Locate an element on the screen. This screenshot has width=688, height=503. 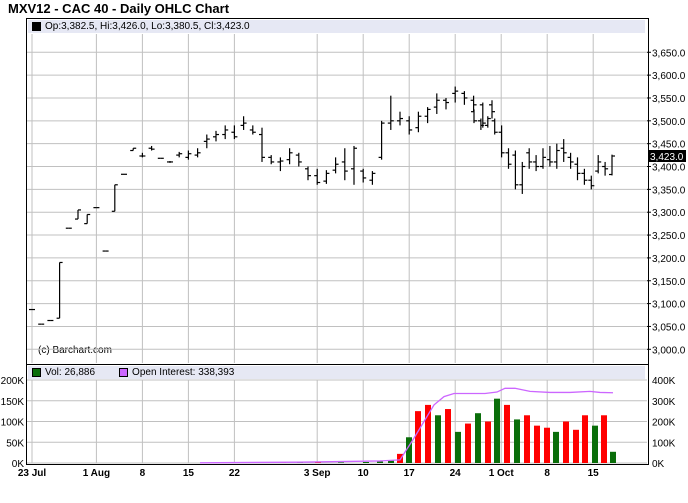
volume-y-tick-label: 50K is located at coordinates (15, 443).